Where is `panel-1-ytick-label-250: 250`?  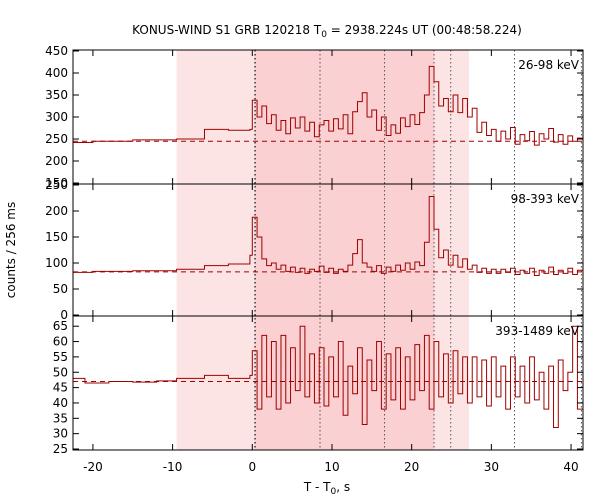
panel-1-ytick-label-250: 250 is located at coordinates (56, 139).